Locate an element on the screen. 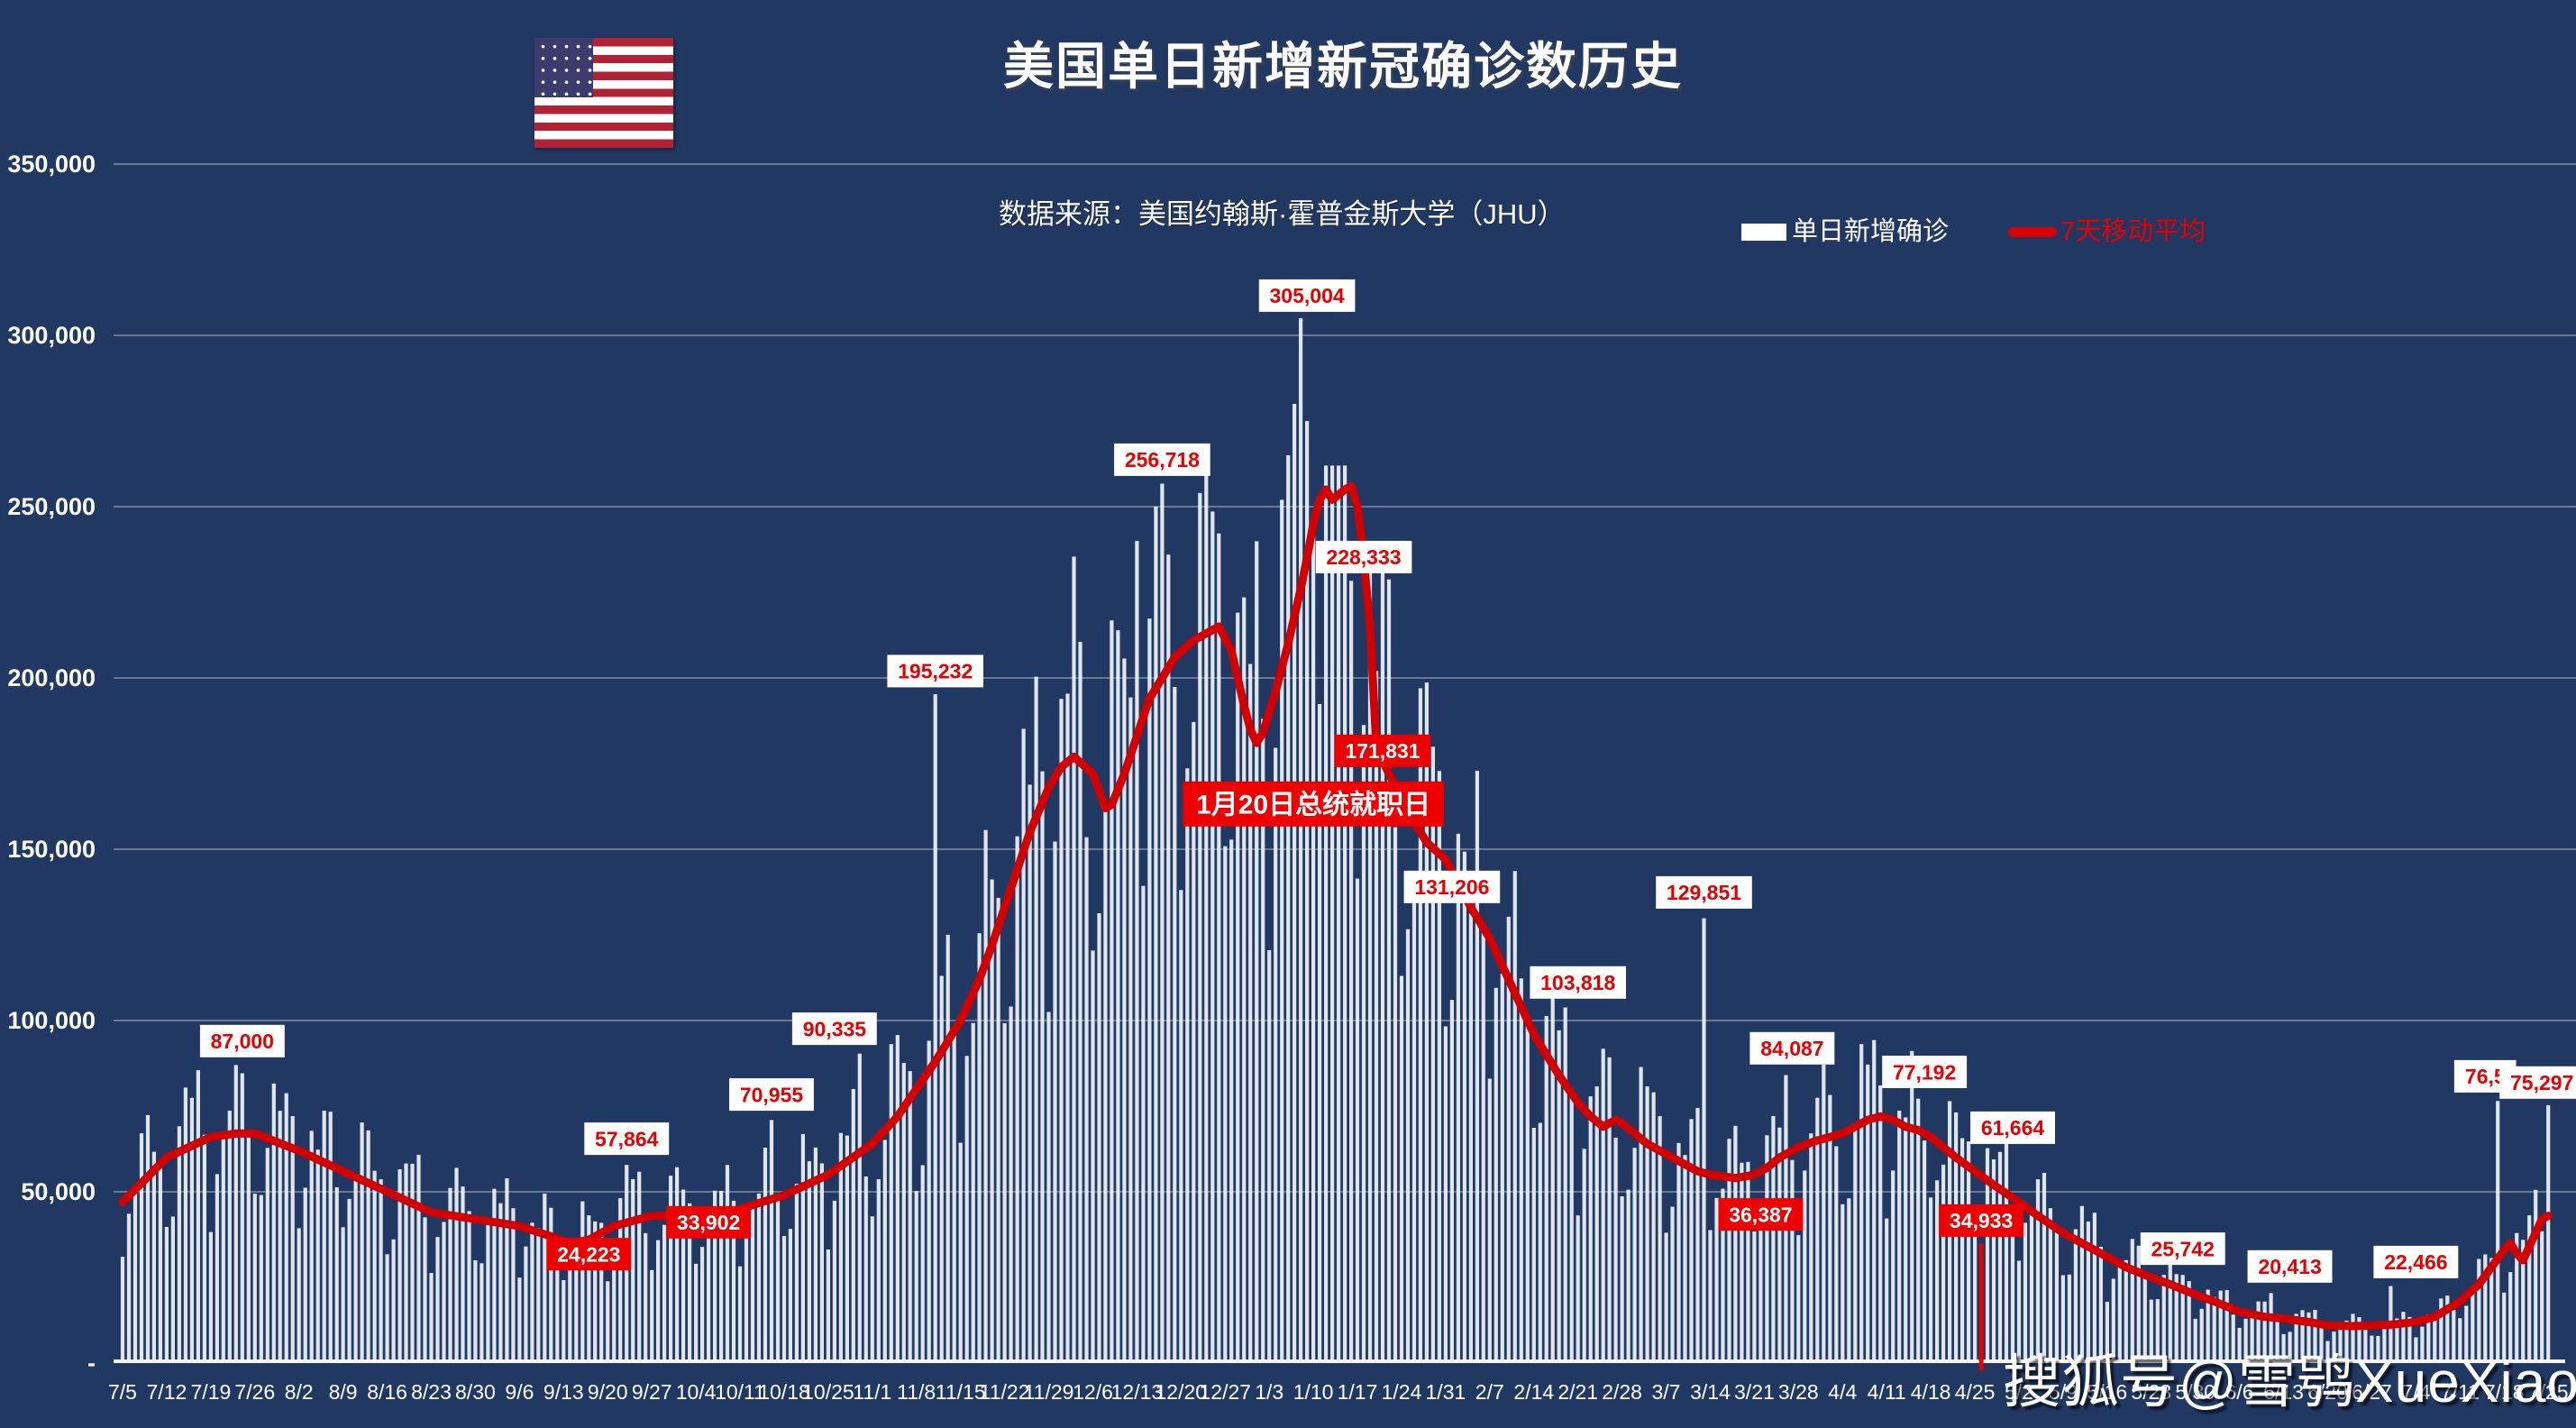 The height and width of the screenshot is (1428, 2576). svg-text: 9/27 is located at coordinates (652, 1392).